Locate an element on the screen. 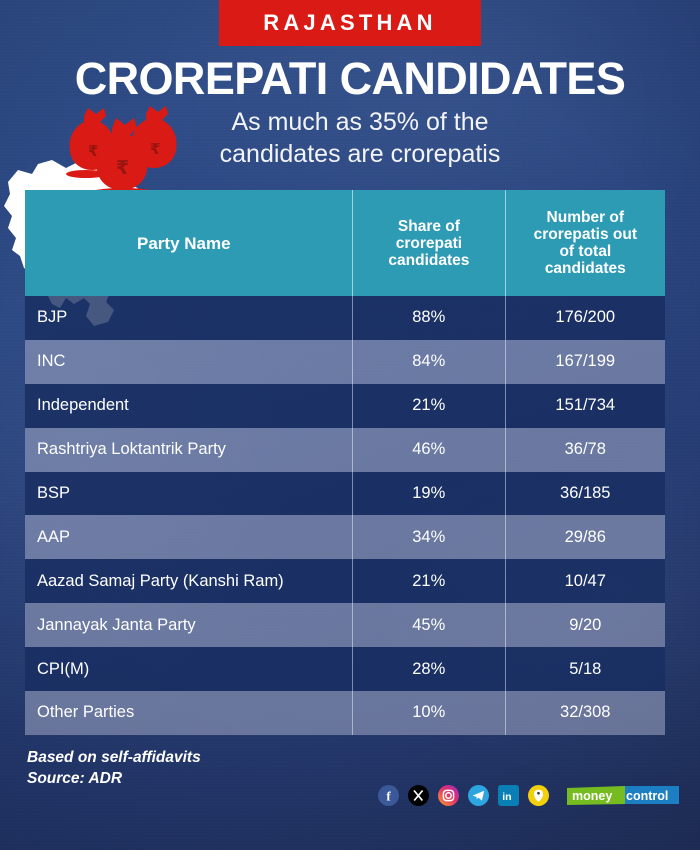  cell-count: 36/185 is located at coordinates (584, 493).